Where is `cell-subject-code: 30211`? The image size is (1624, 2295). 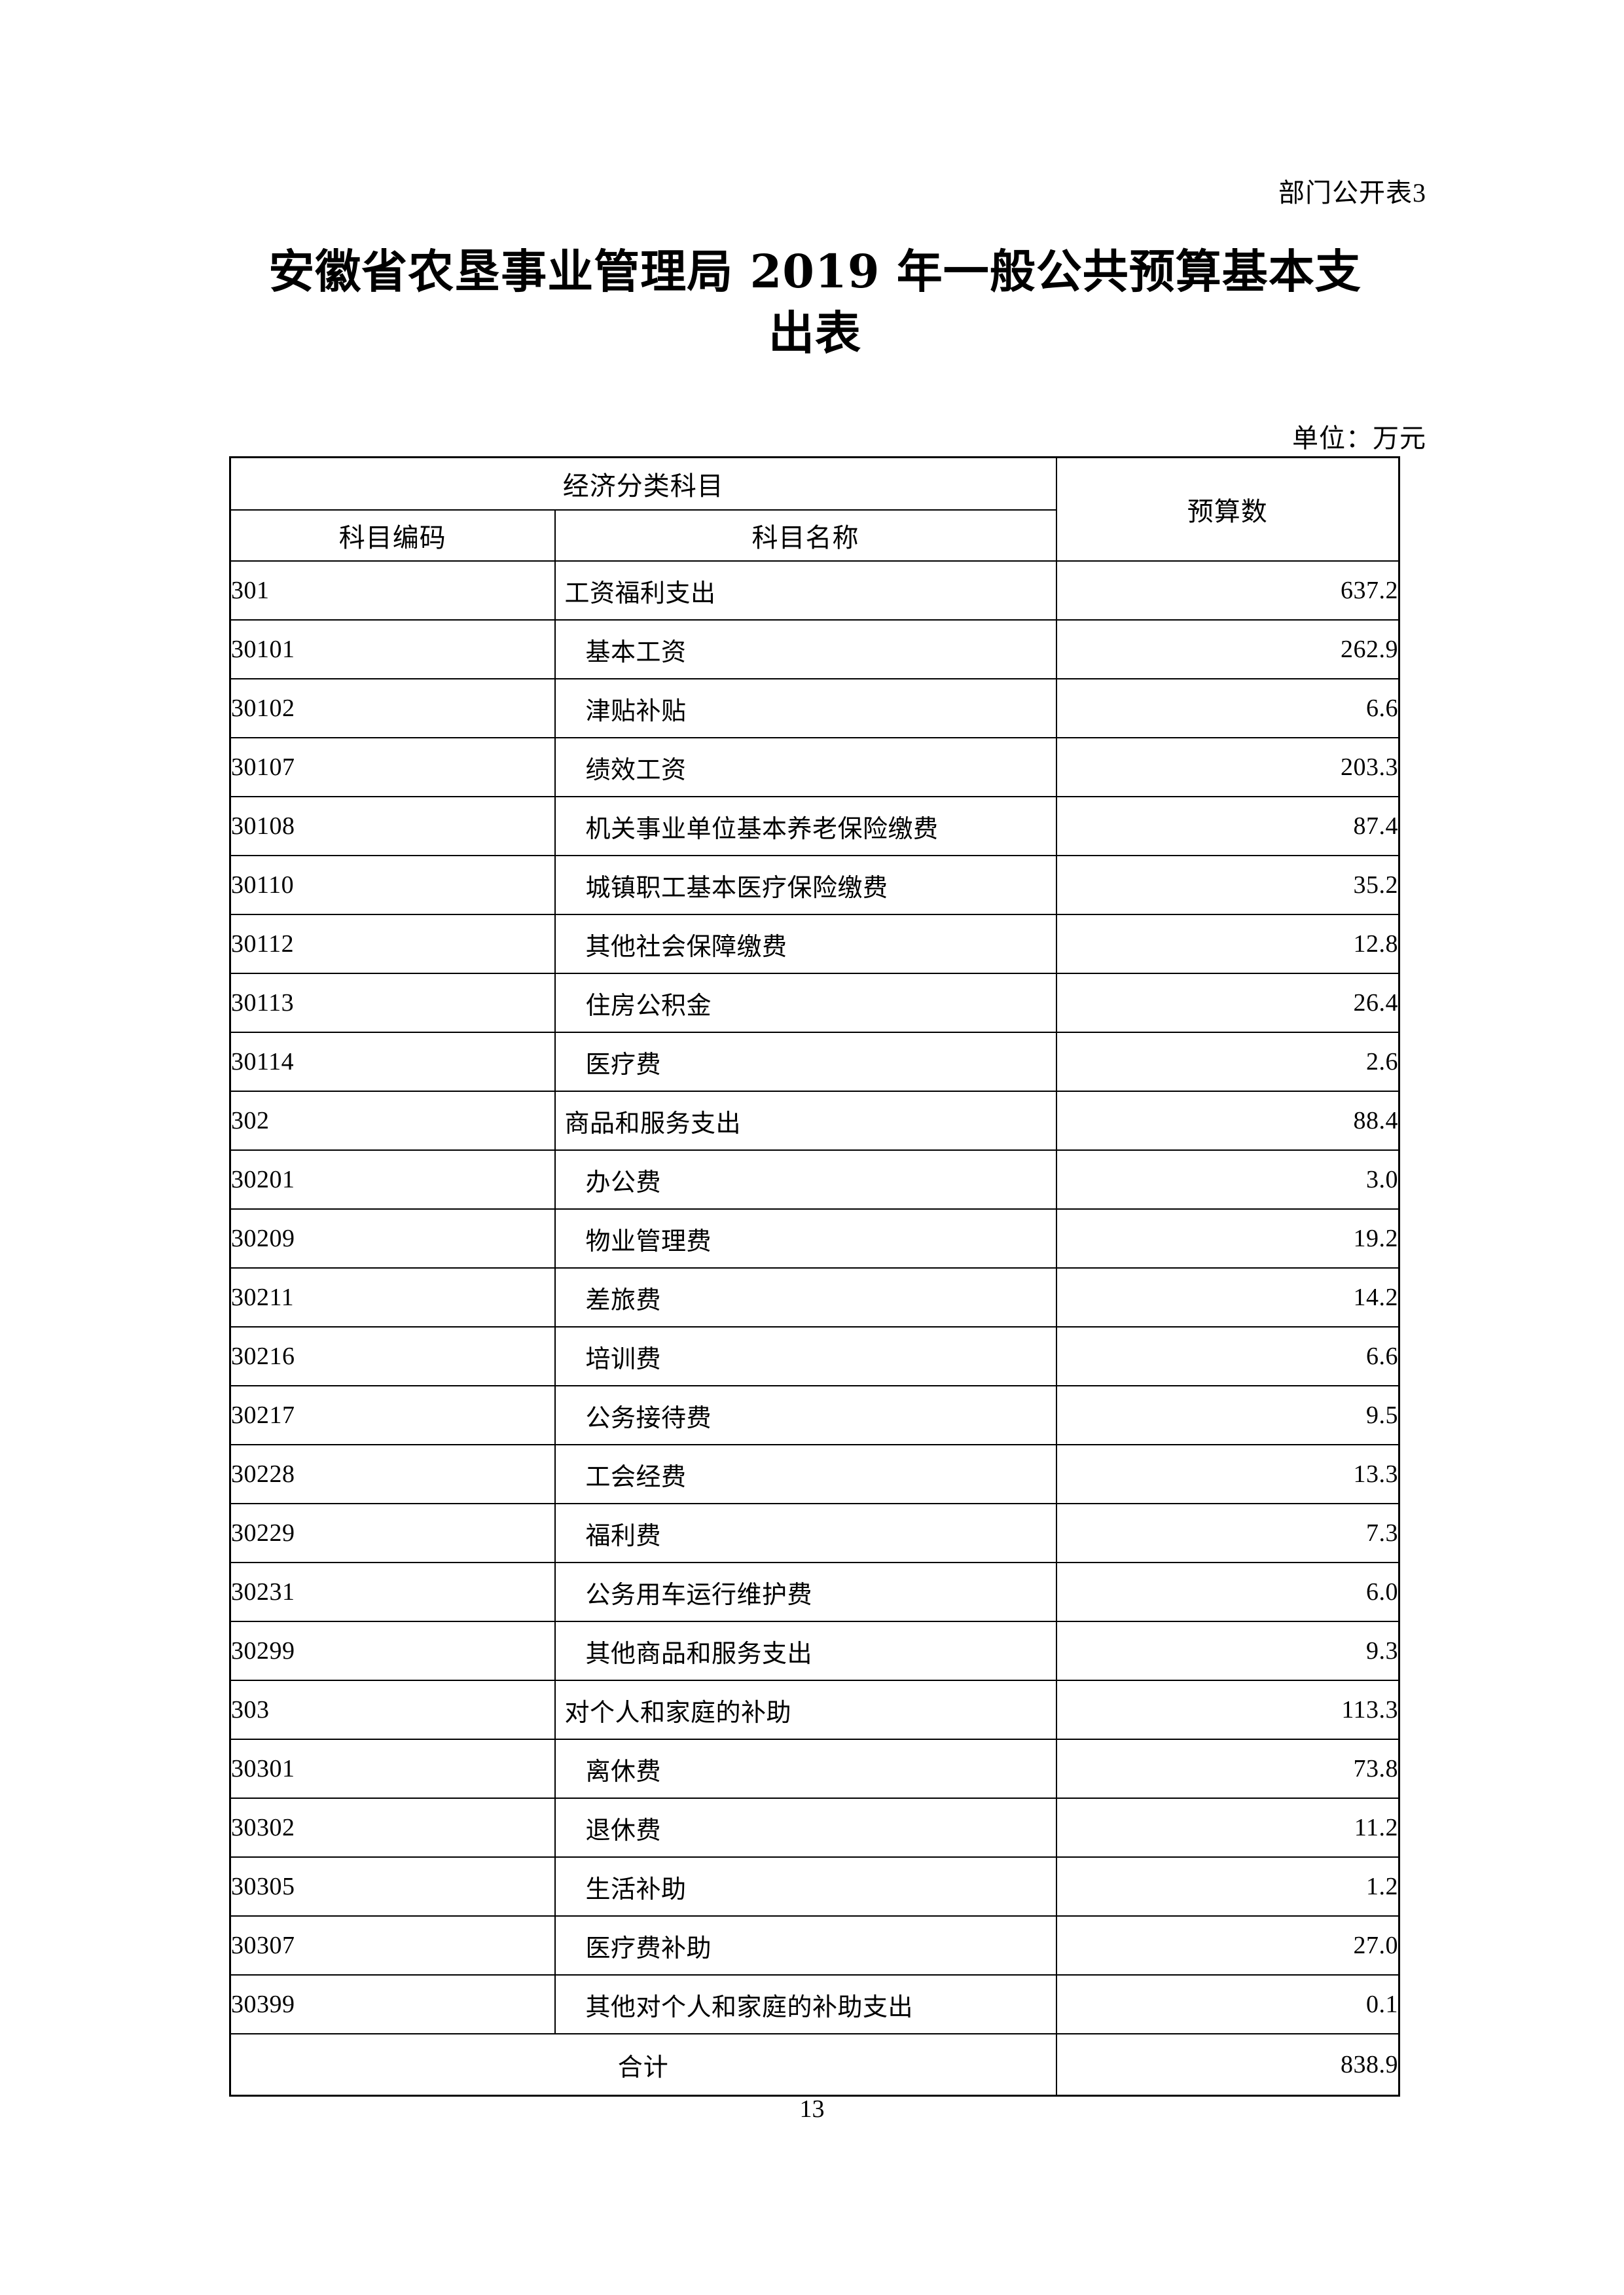 cell-subject-code: 30211 is located at coordinates (392, 1298).